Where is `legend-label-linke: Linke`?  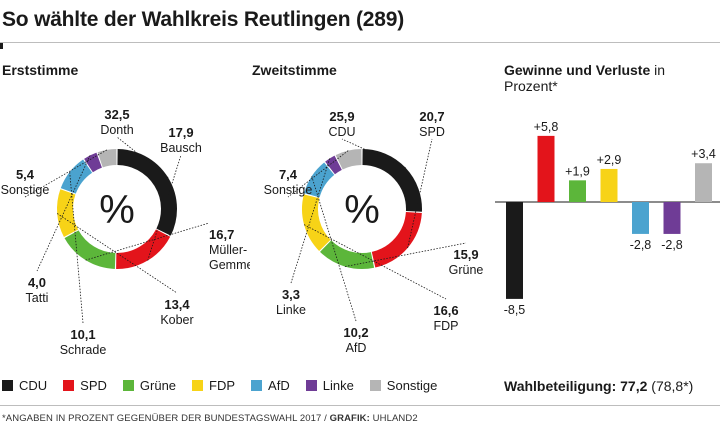
legend-label-linke: Linke is located at coordinates (338, 385).